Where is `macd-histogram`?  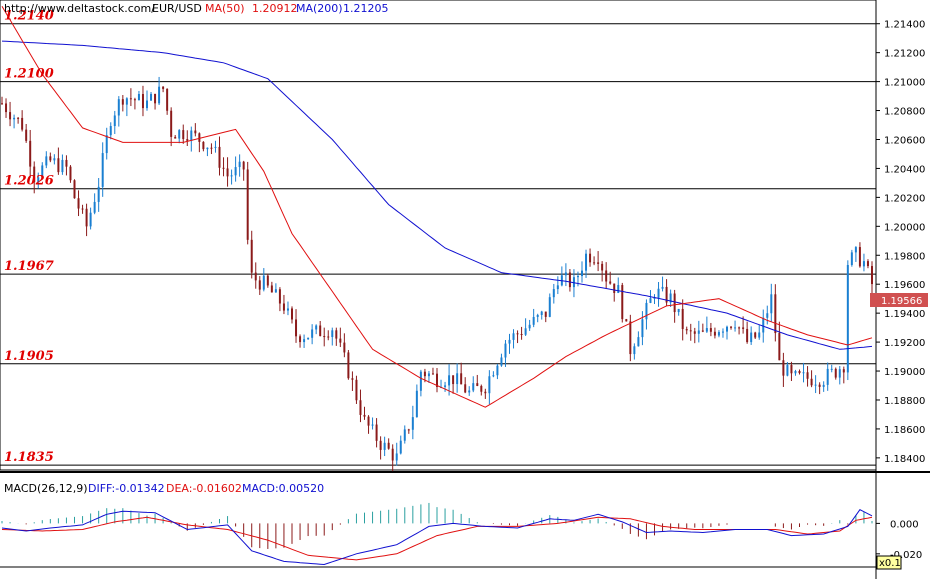 macd-histogram is located at coordinates (437, 525).